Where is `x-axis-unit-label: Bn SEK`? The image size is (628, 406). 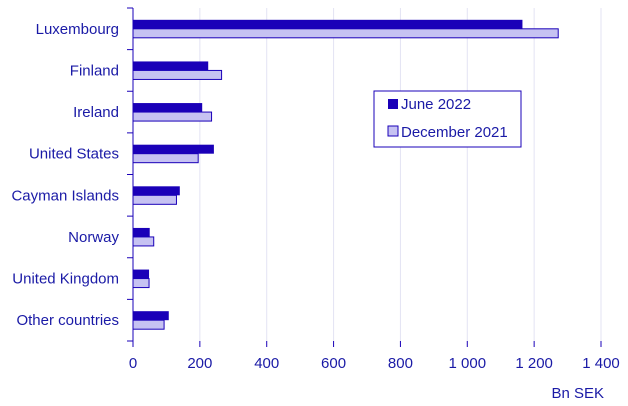
x-axis-unit-label: Bn SEK is located at coordinates (577, 393).